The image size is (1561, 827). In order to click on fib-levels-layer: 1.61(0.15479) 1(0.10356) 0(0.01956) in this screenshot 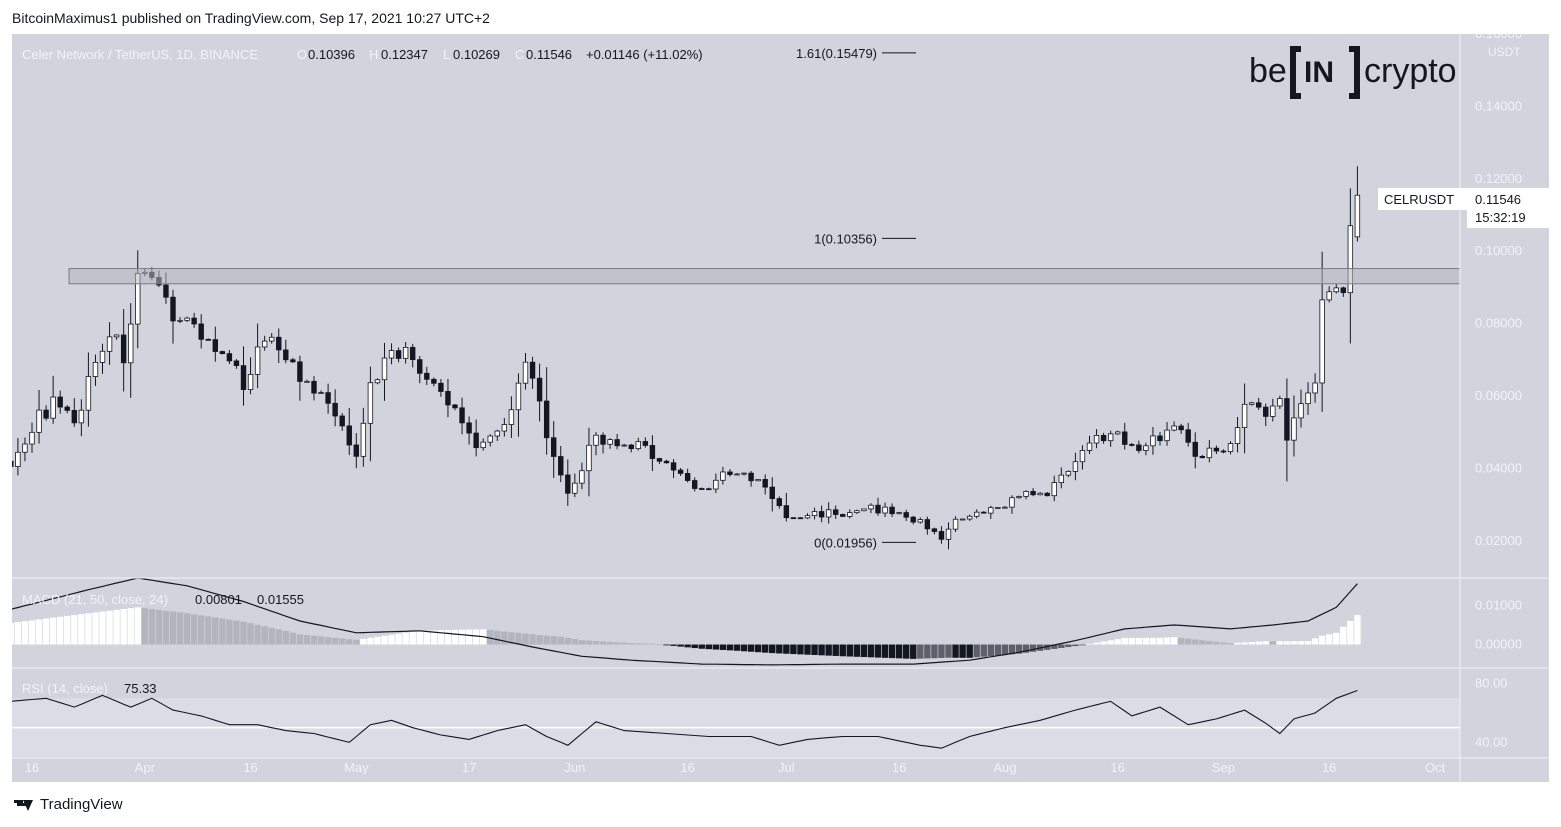, I will do `click(856, 298)`.